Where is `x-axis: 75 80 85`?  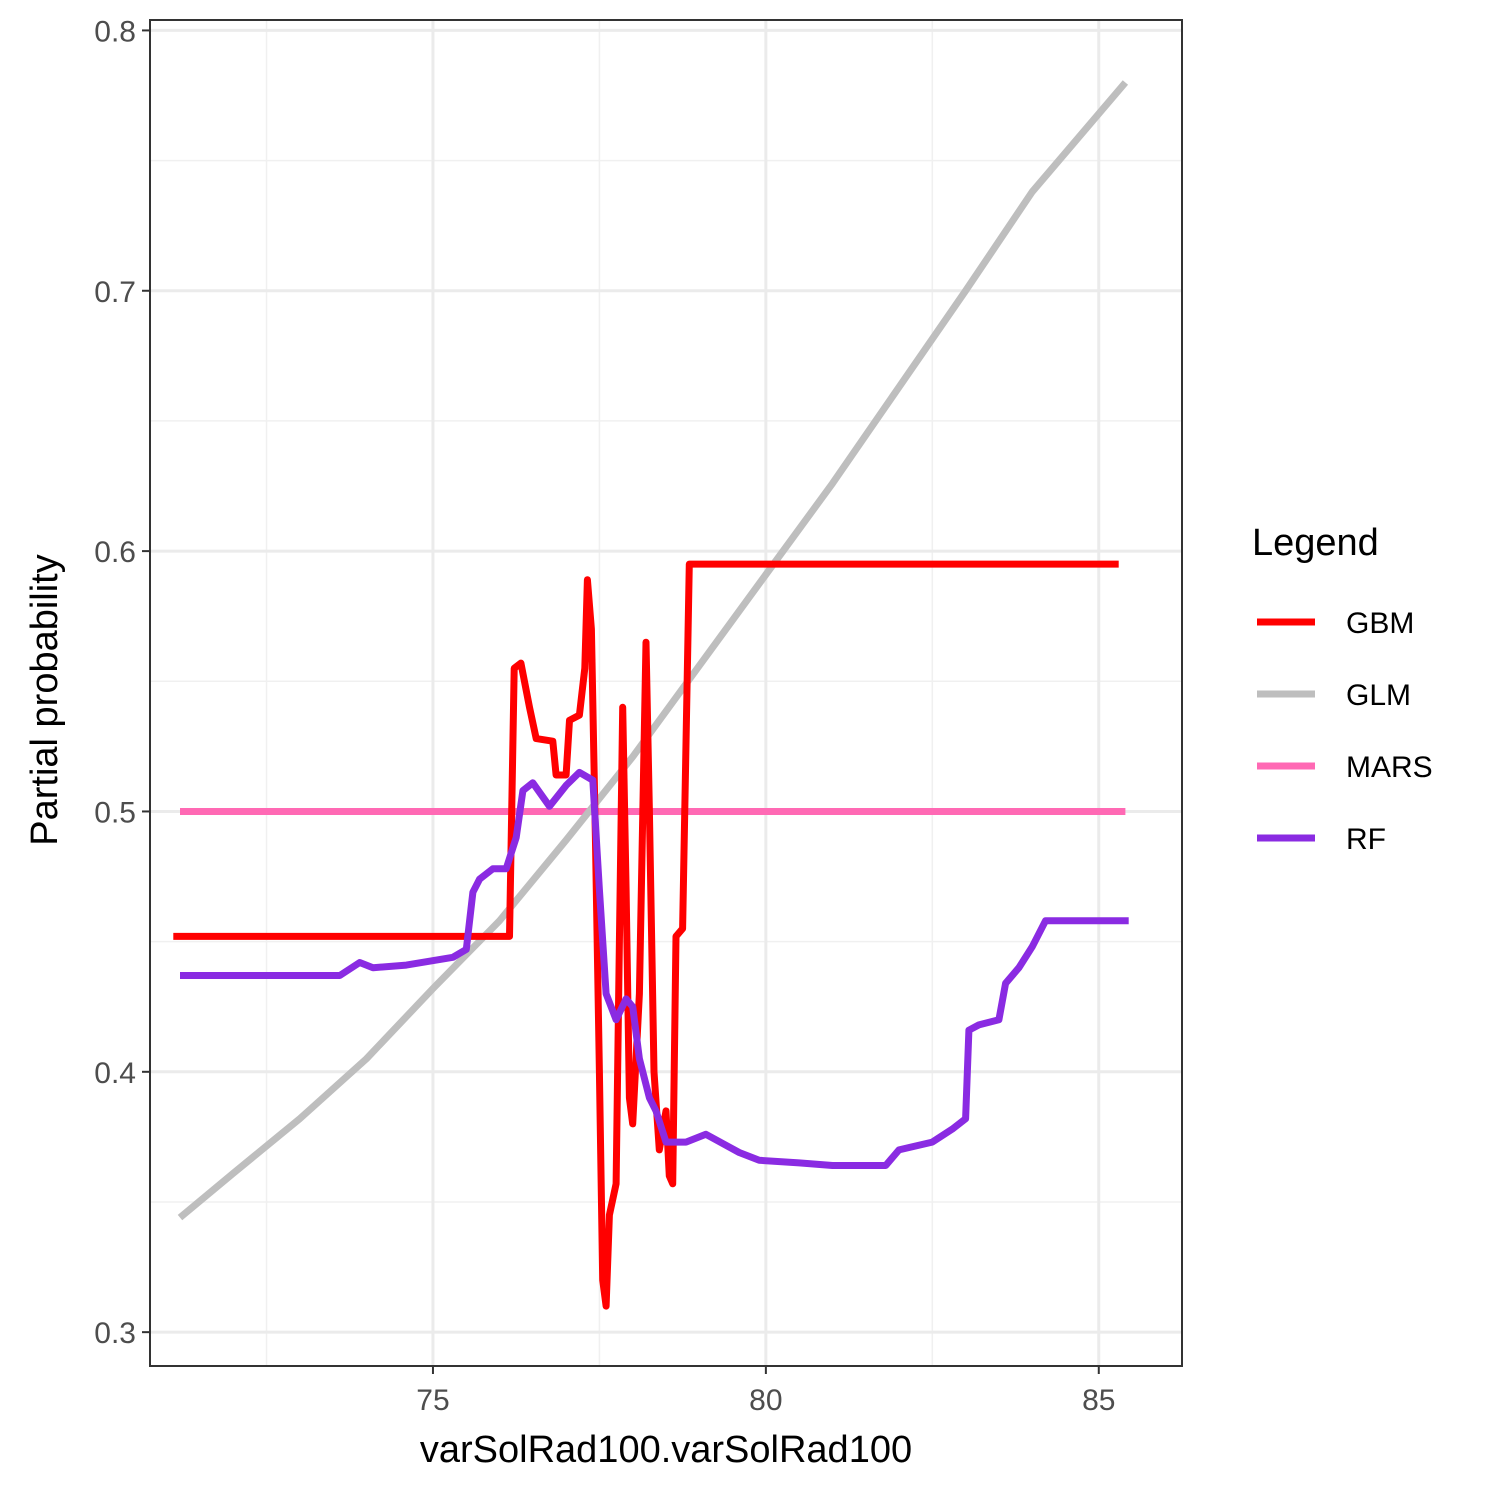 x-axis: 75 80 85 is located at coordinates (765, 1391).